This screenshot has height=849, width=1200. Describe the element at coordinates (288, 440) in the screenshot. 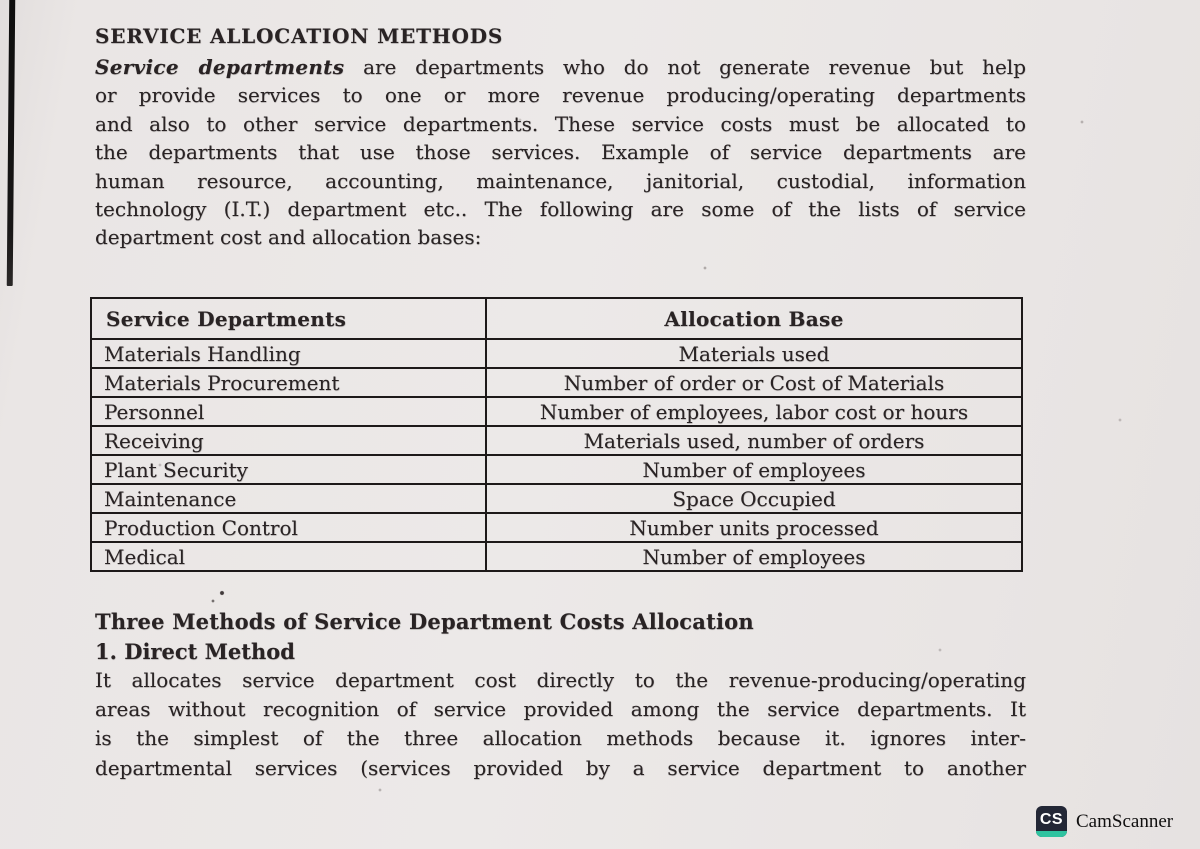

I see `dept-cell: Receiving` at that location.